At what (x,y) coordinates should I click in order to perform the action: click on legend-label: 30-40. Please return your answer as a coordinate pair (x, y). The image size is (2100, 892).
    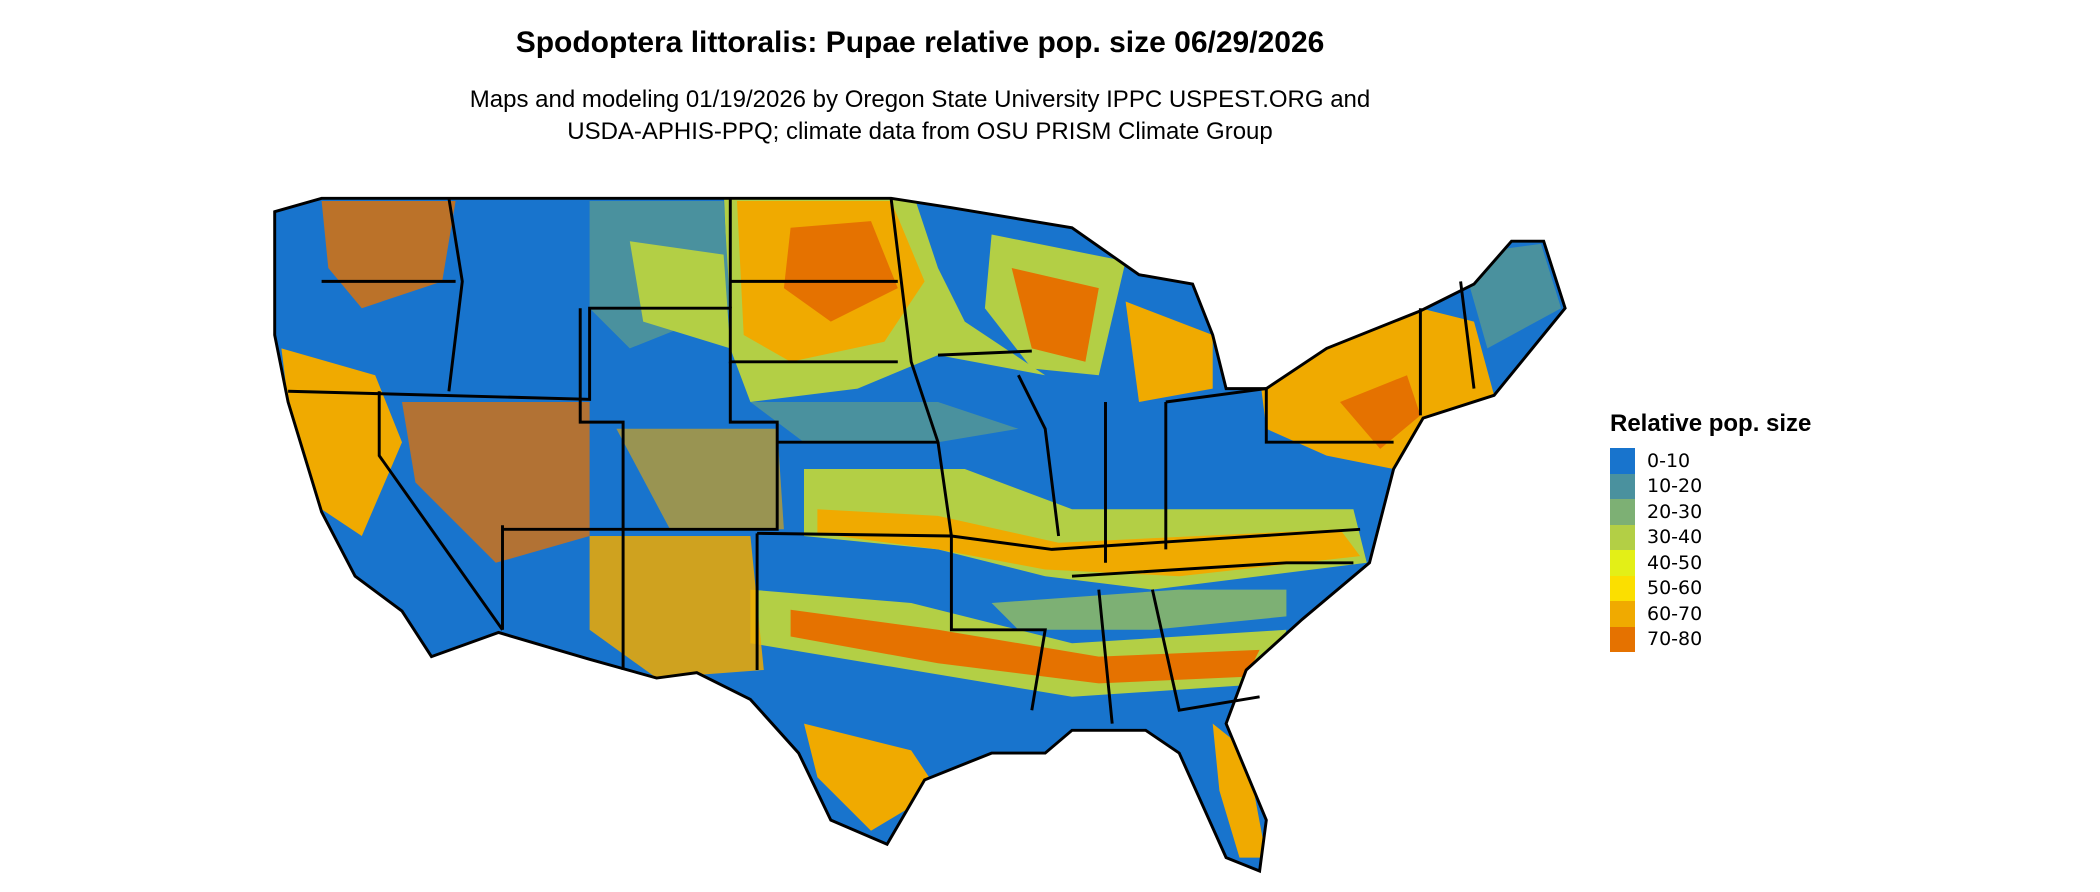
    Looking at the image, I should click on (1675, 537).